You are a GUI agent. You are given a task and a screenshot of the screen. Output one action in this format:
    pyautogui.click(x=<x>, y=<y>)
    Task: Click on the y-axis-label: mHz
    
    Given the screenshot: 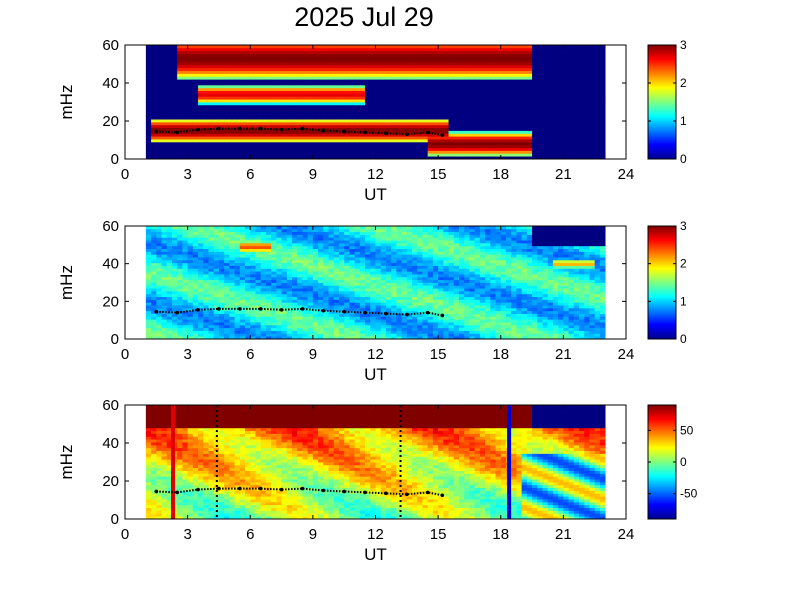 What is the action you would take?
    pyautogui.click(x=66, y=102)
    